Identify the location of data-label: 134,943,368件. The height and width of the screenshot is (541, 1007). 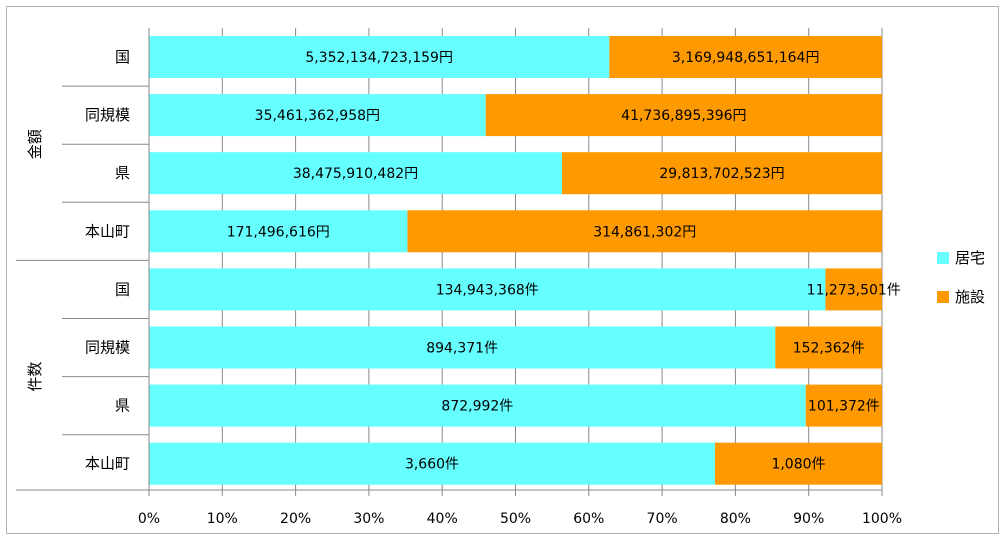
(487, 290).